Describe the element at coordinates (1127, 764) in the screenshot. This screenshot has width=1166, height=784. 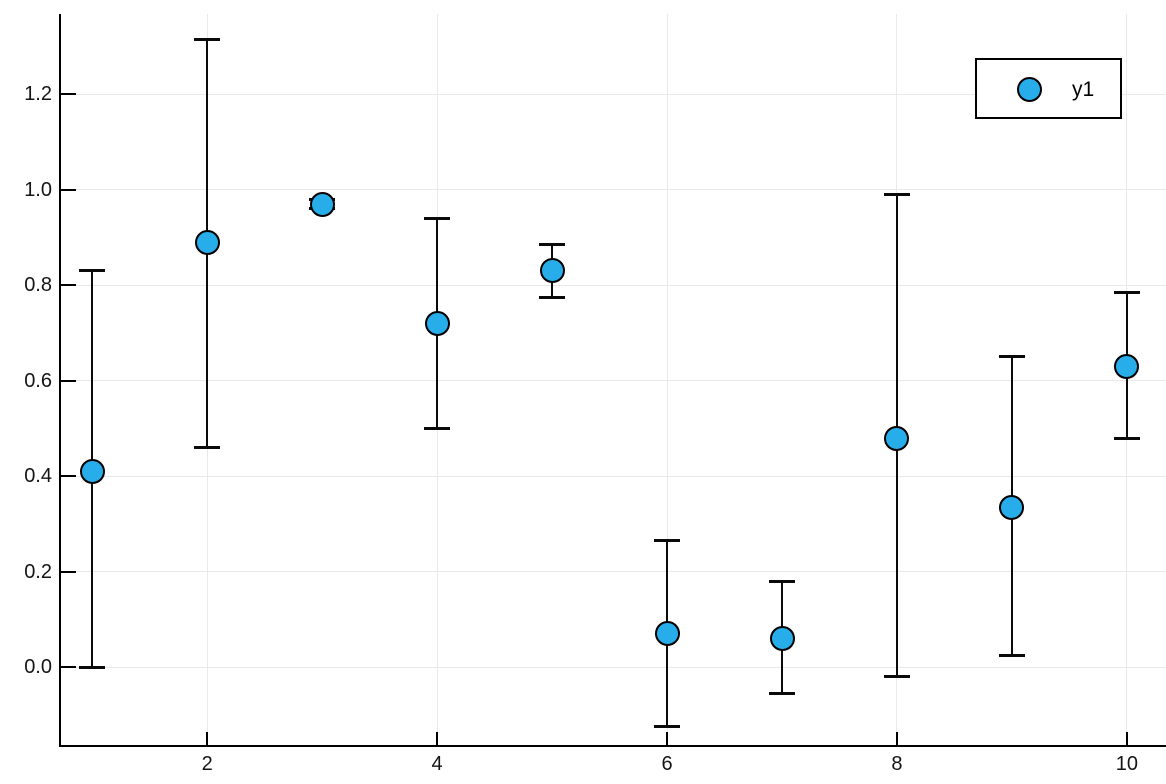
I see `x-tick-label: 10` at that location.